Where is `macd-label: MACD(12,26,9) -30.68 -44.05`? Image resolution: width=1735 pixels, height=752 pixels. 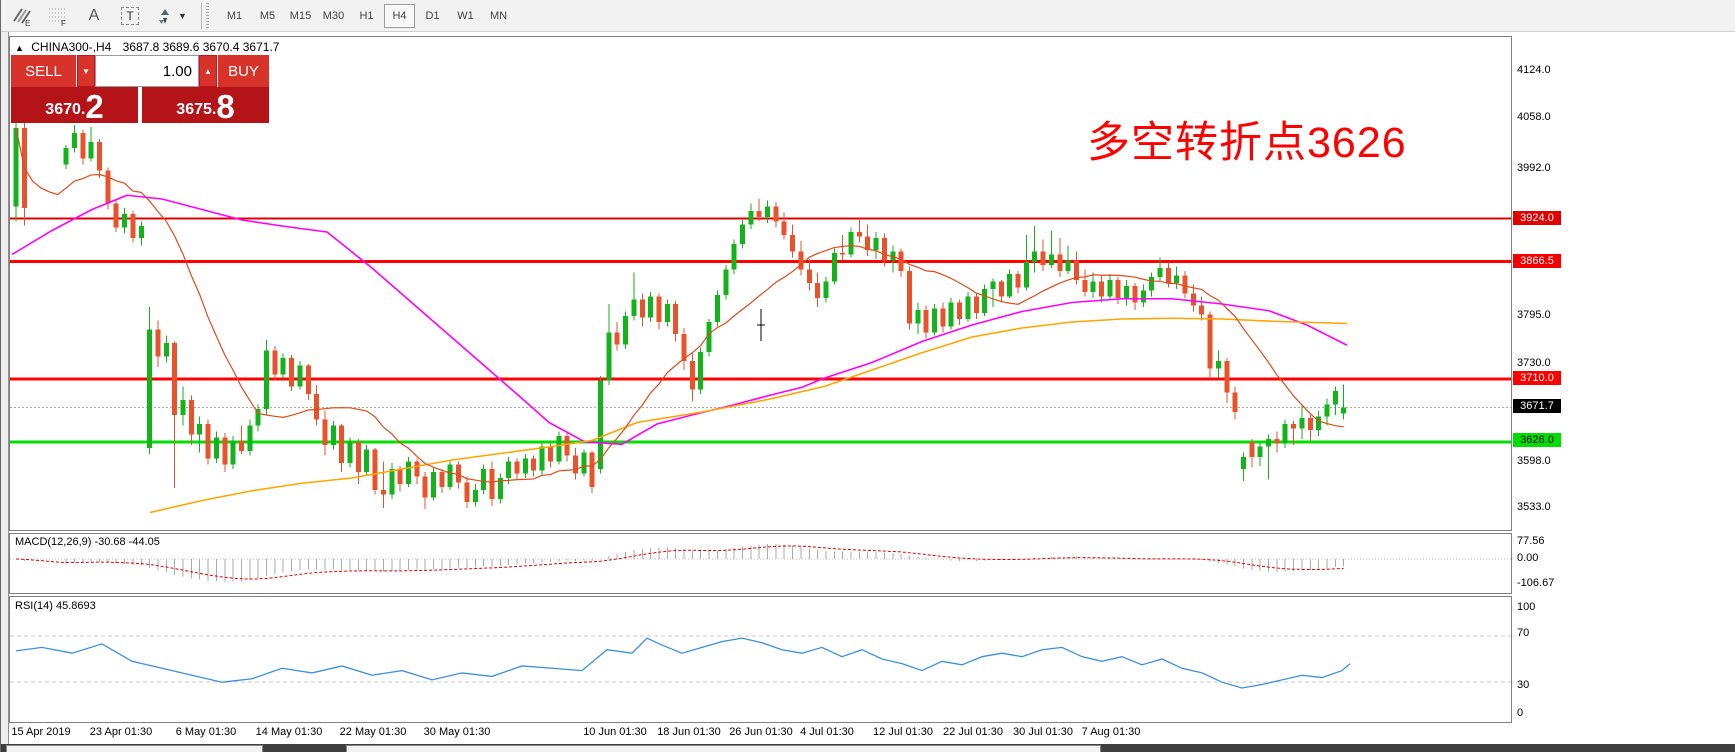 macd-label: MACD(12,26,9) -30.68 -44.05 is located at coordinates (87, 542).